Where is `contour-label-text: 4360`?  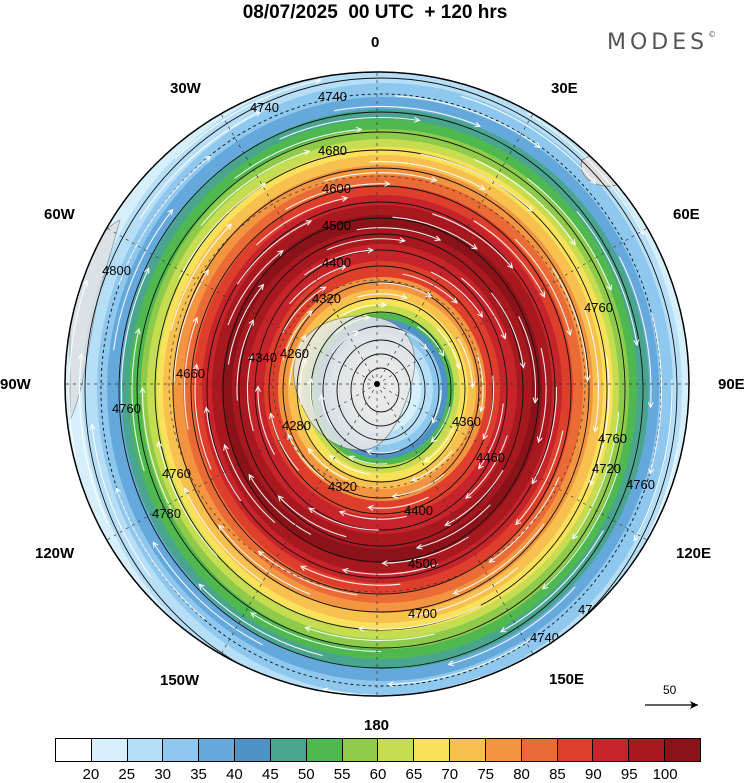
contour-label-text: 4360 is located at coordinates (466, 421).